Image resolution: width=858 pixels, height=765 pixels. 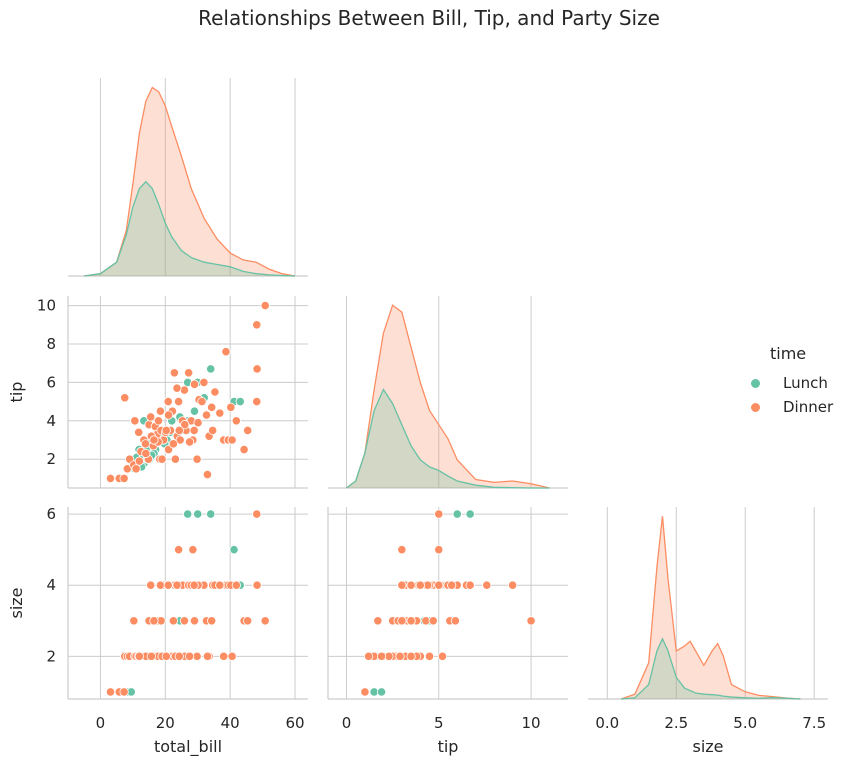 I want to click on kde-line-tip-dinner, so click(x=448, y=396).